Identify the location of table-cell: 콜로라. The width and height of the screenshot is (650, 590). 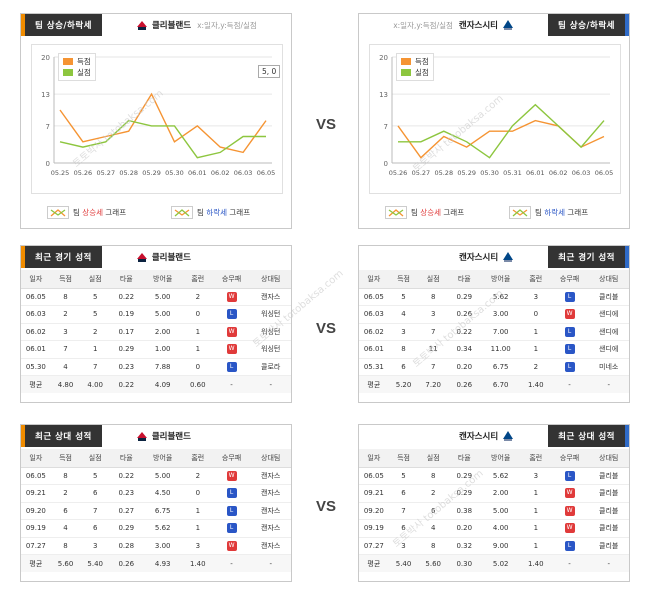
(270, 367).